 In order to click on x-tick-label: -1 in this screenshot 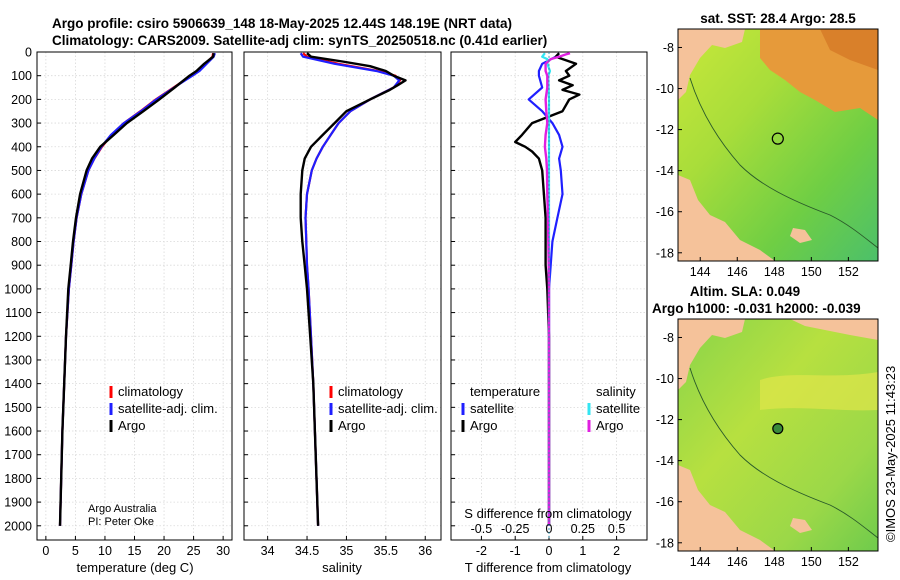, I will do `click(515, 551)`.